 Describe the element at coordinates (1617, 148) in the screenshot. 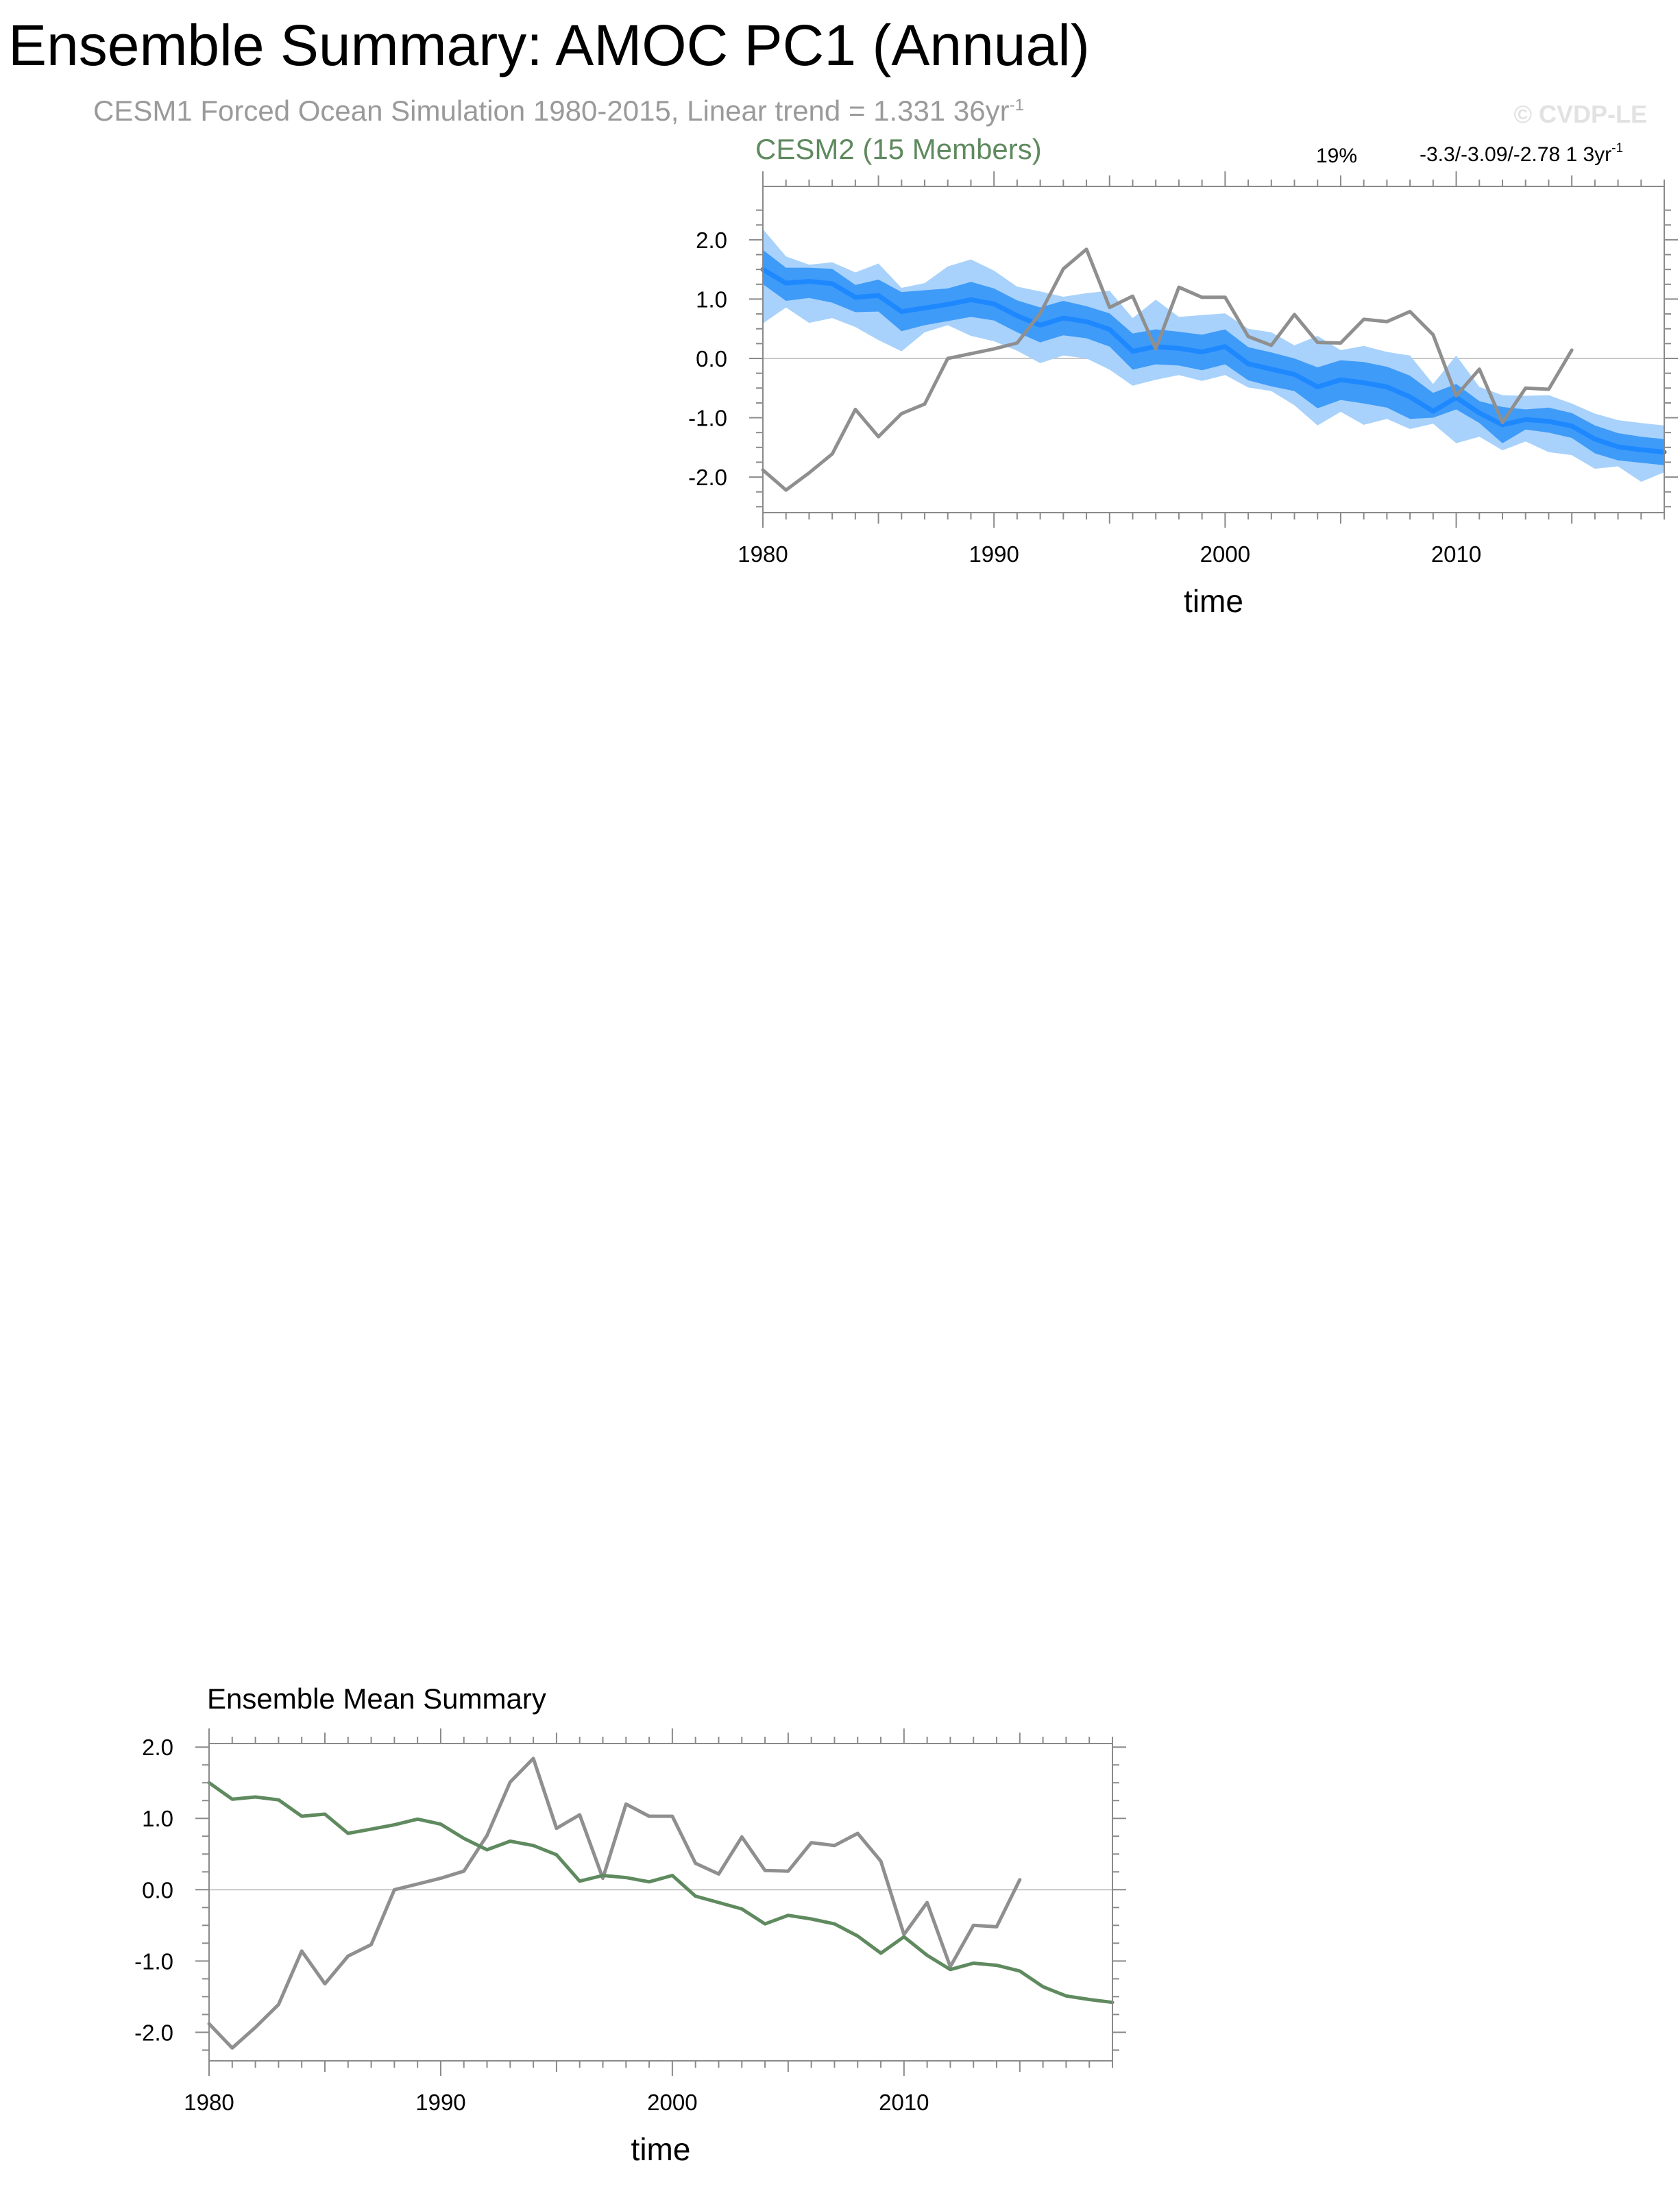

I see `trend-annotation-exponent: -1` at that location.